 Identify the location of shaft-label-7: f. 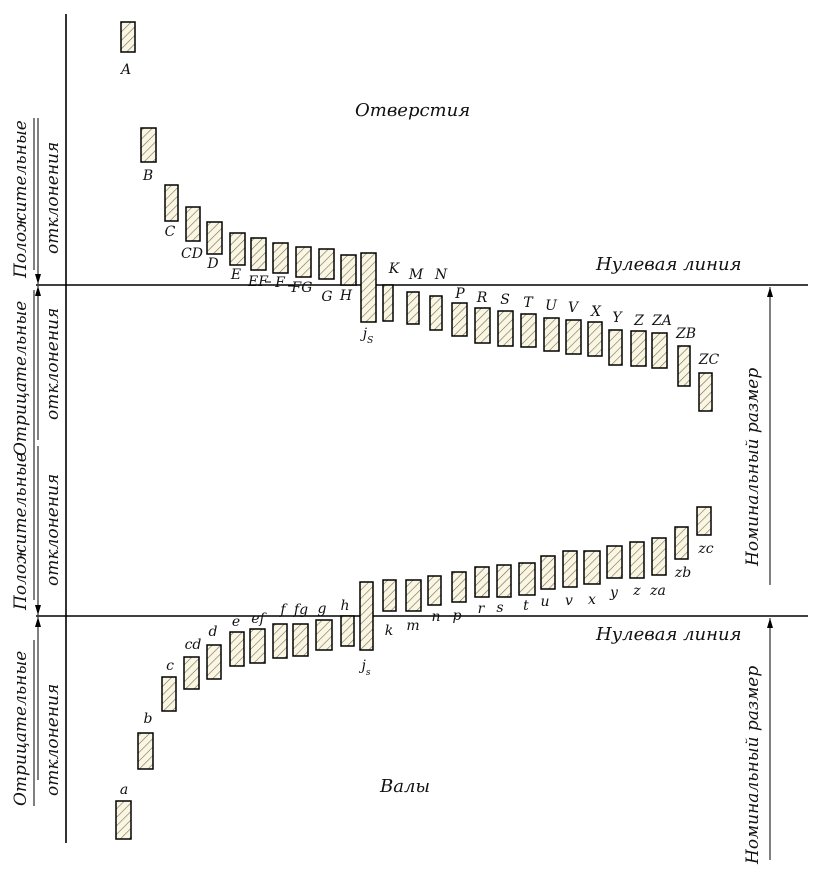
(283, 610).